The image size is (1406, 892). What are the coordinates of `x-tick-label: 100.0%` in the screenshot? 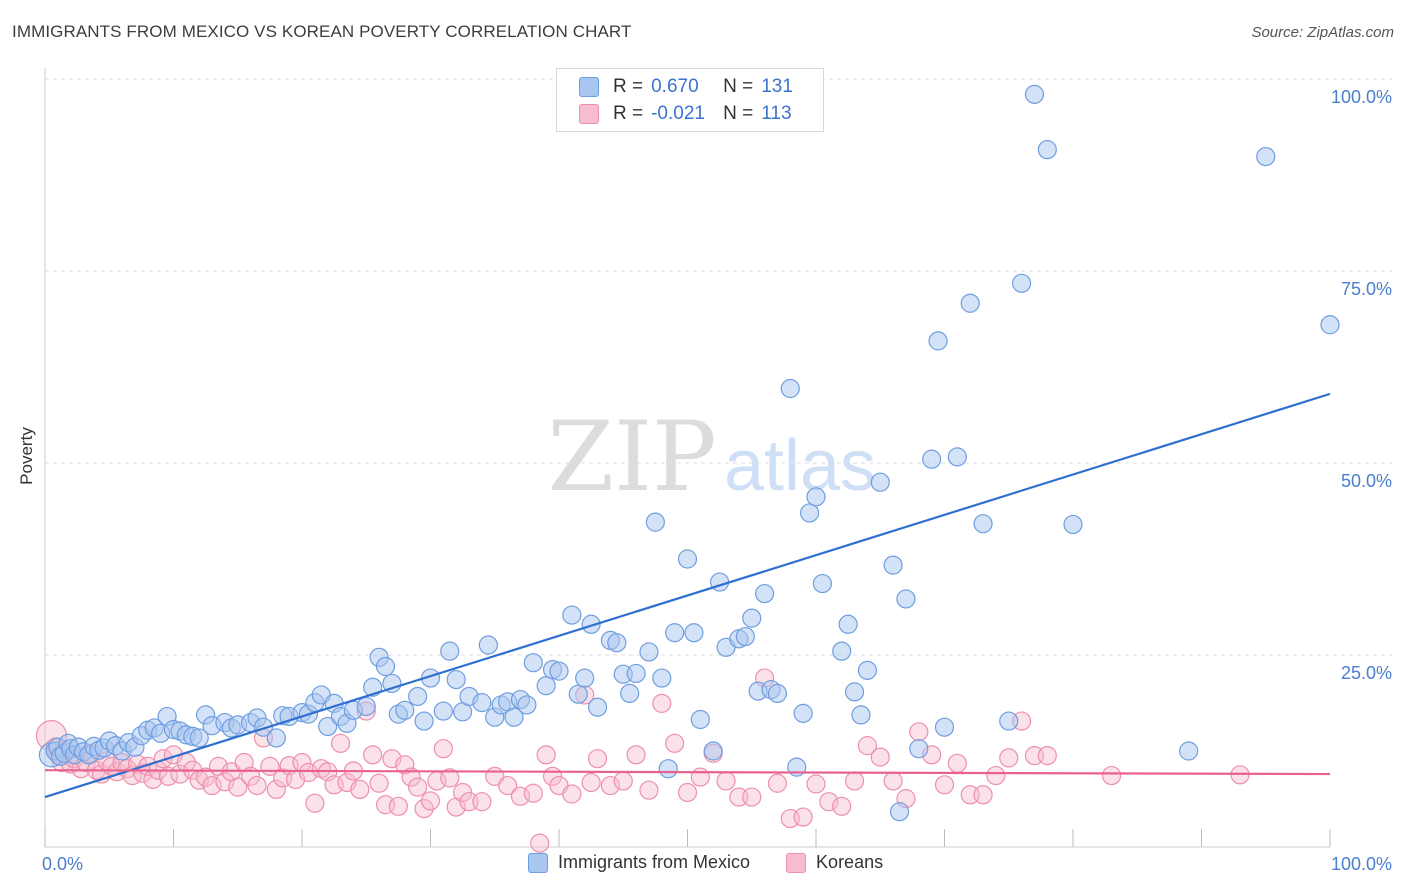 It's located at (1361, 864).